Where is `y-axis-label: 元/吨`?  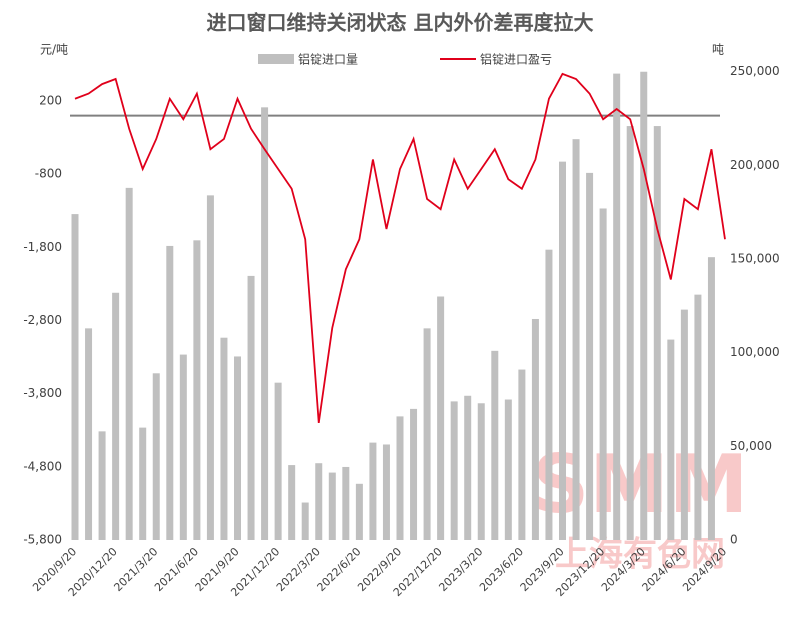 y-axis-label: 元/吨 is located at coordinates (54, 50).